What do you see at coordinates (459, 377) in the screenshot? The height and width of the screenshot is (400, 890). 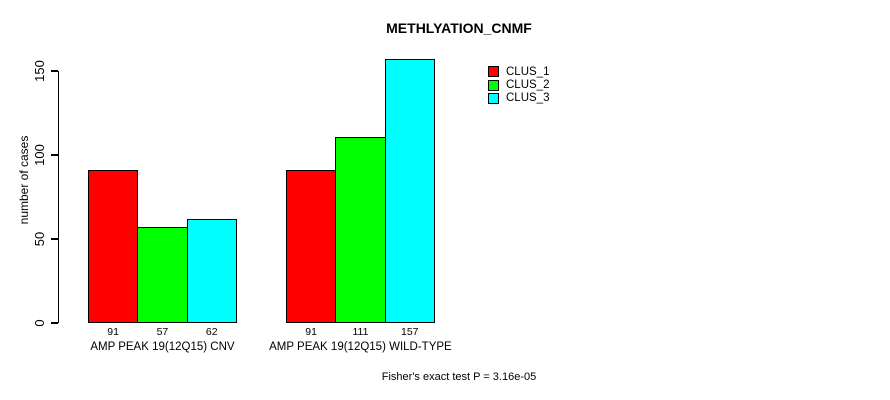 I see `footnote-pvalue: Fisher's exact test P = 3.16e-05` at bounding box center [459, 377].